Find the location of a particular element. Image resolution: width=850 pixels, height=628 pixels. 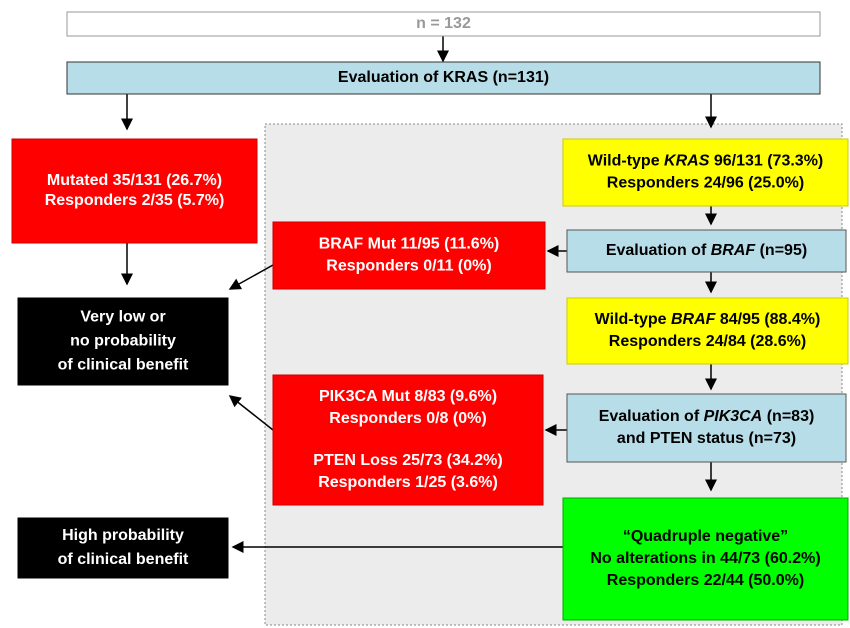

text-run: Mutated 35/131 (26.7%) is located at coordinates (134, 180).